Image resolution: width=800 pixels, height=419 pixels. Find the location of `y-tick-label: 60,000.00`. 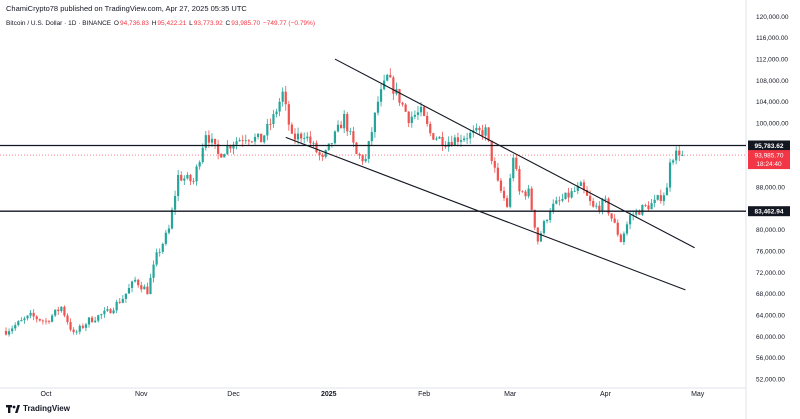

y-tick-label: 60,000.00 is located at coordinates (770, 337).